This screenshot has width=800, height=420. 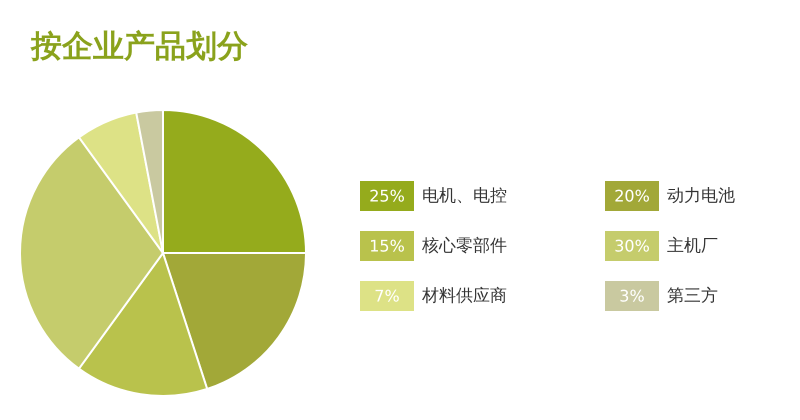 I want to click on data-label: 30%, so click(x=632, y=246).